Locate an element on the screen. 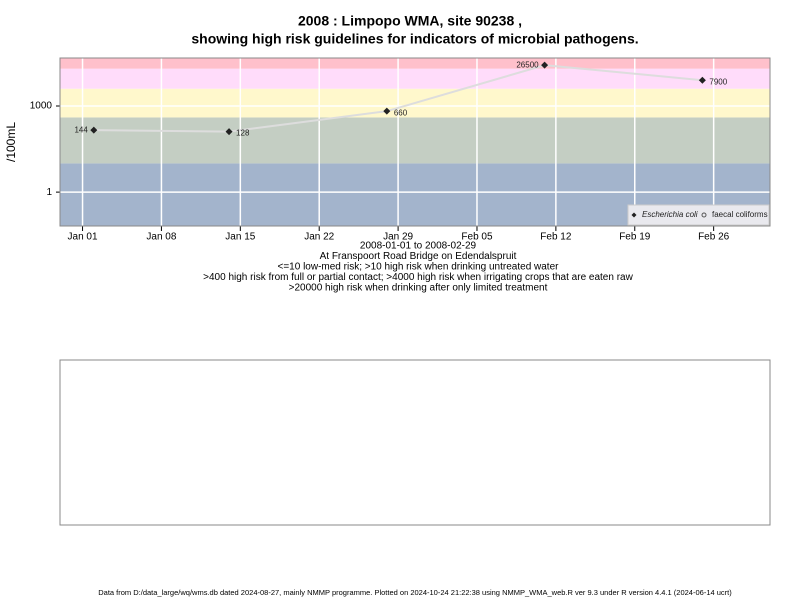 This screenshot has height=600, width=800. data-label: 144 is located at coordinates (81, 129).